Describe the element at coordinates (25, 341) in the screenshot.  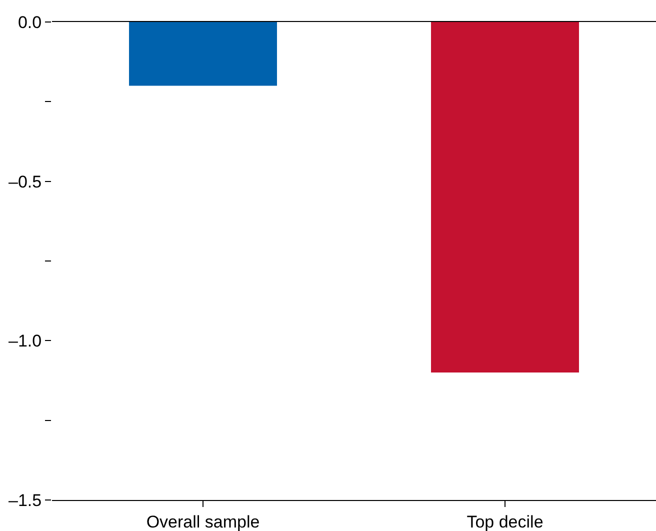
I see `y-tick-label: –1.0` at that location.